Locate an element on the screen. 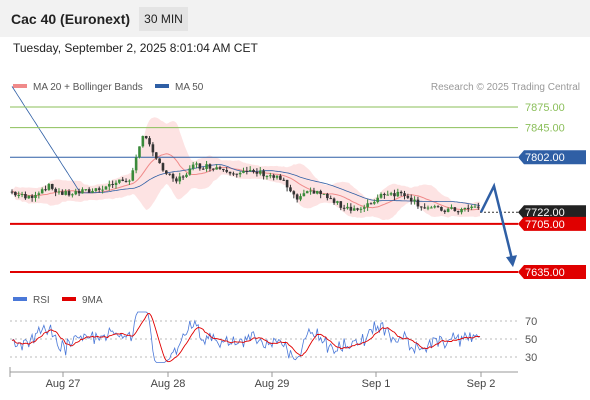  forecast-arrow is located at coordinates (498, 225).